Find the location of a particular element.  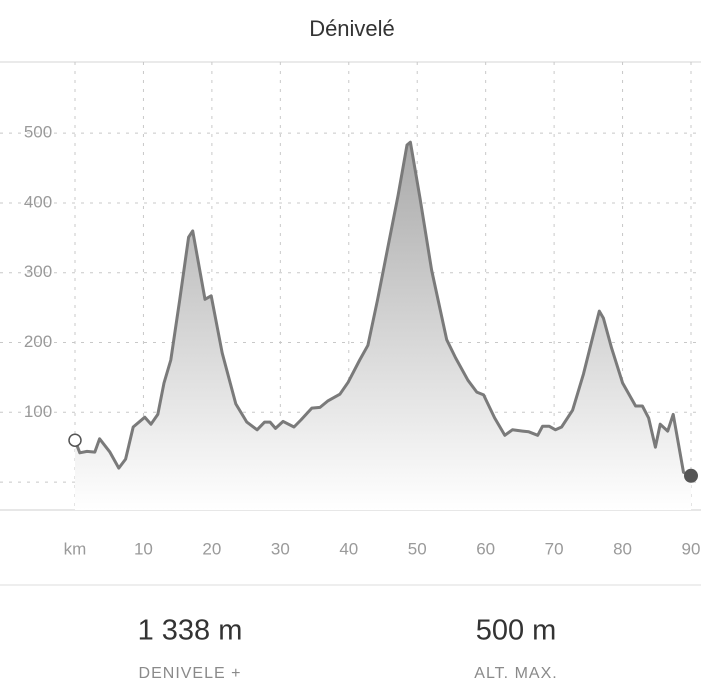

chart-title: Dénivelé is located at coordinates (352, 28).